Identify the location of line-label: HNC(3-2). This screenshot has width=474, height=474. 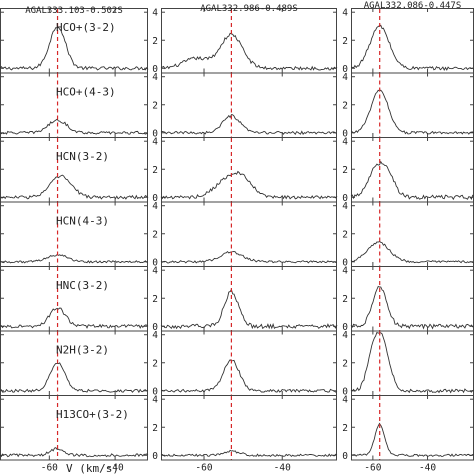
(82, 285).